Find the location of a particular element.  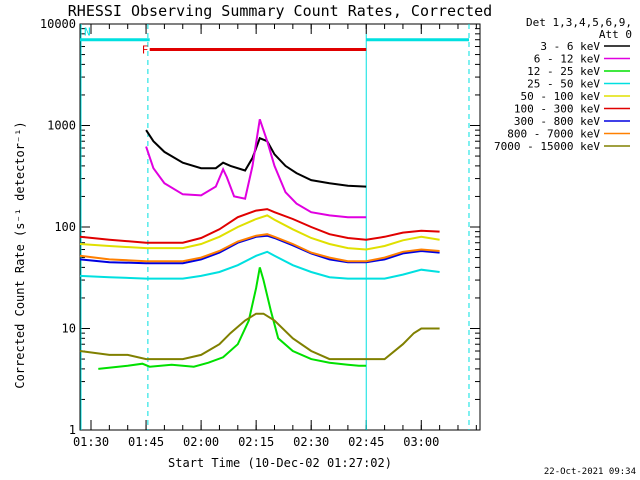

y-tick-label: 10 is located at coordinates (69, 329).